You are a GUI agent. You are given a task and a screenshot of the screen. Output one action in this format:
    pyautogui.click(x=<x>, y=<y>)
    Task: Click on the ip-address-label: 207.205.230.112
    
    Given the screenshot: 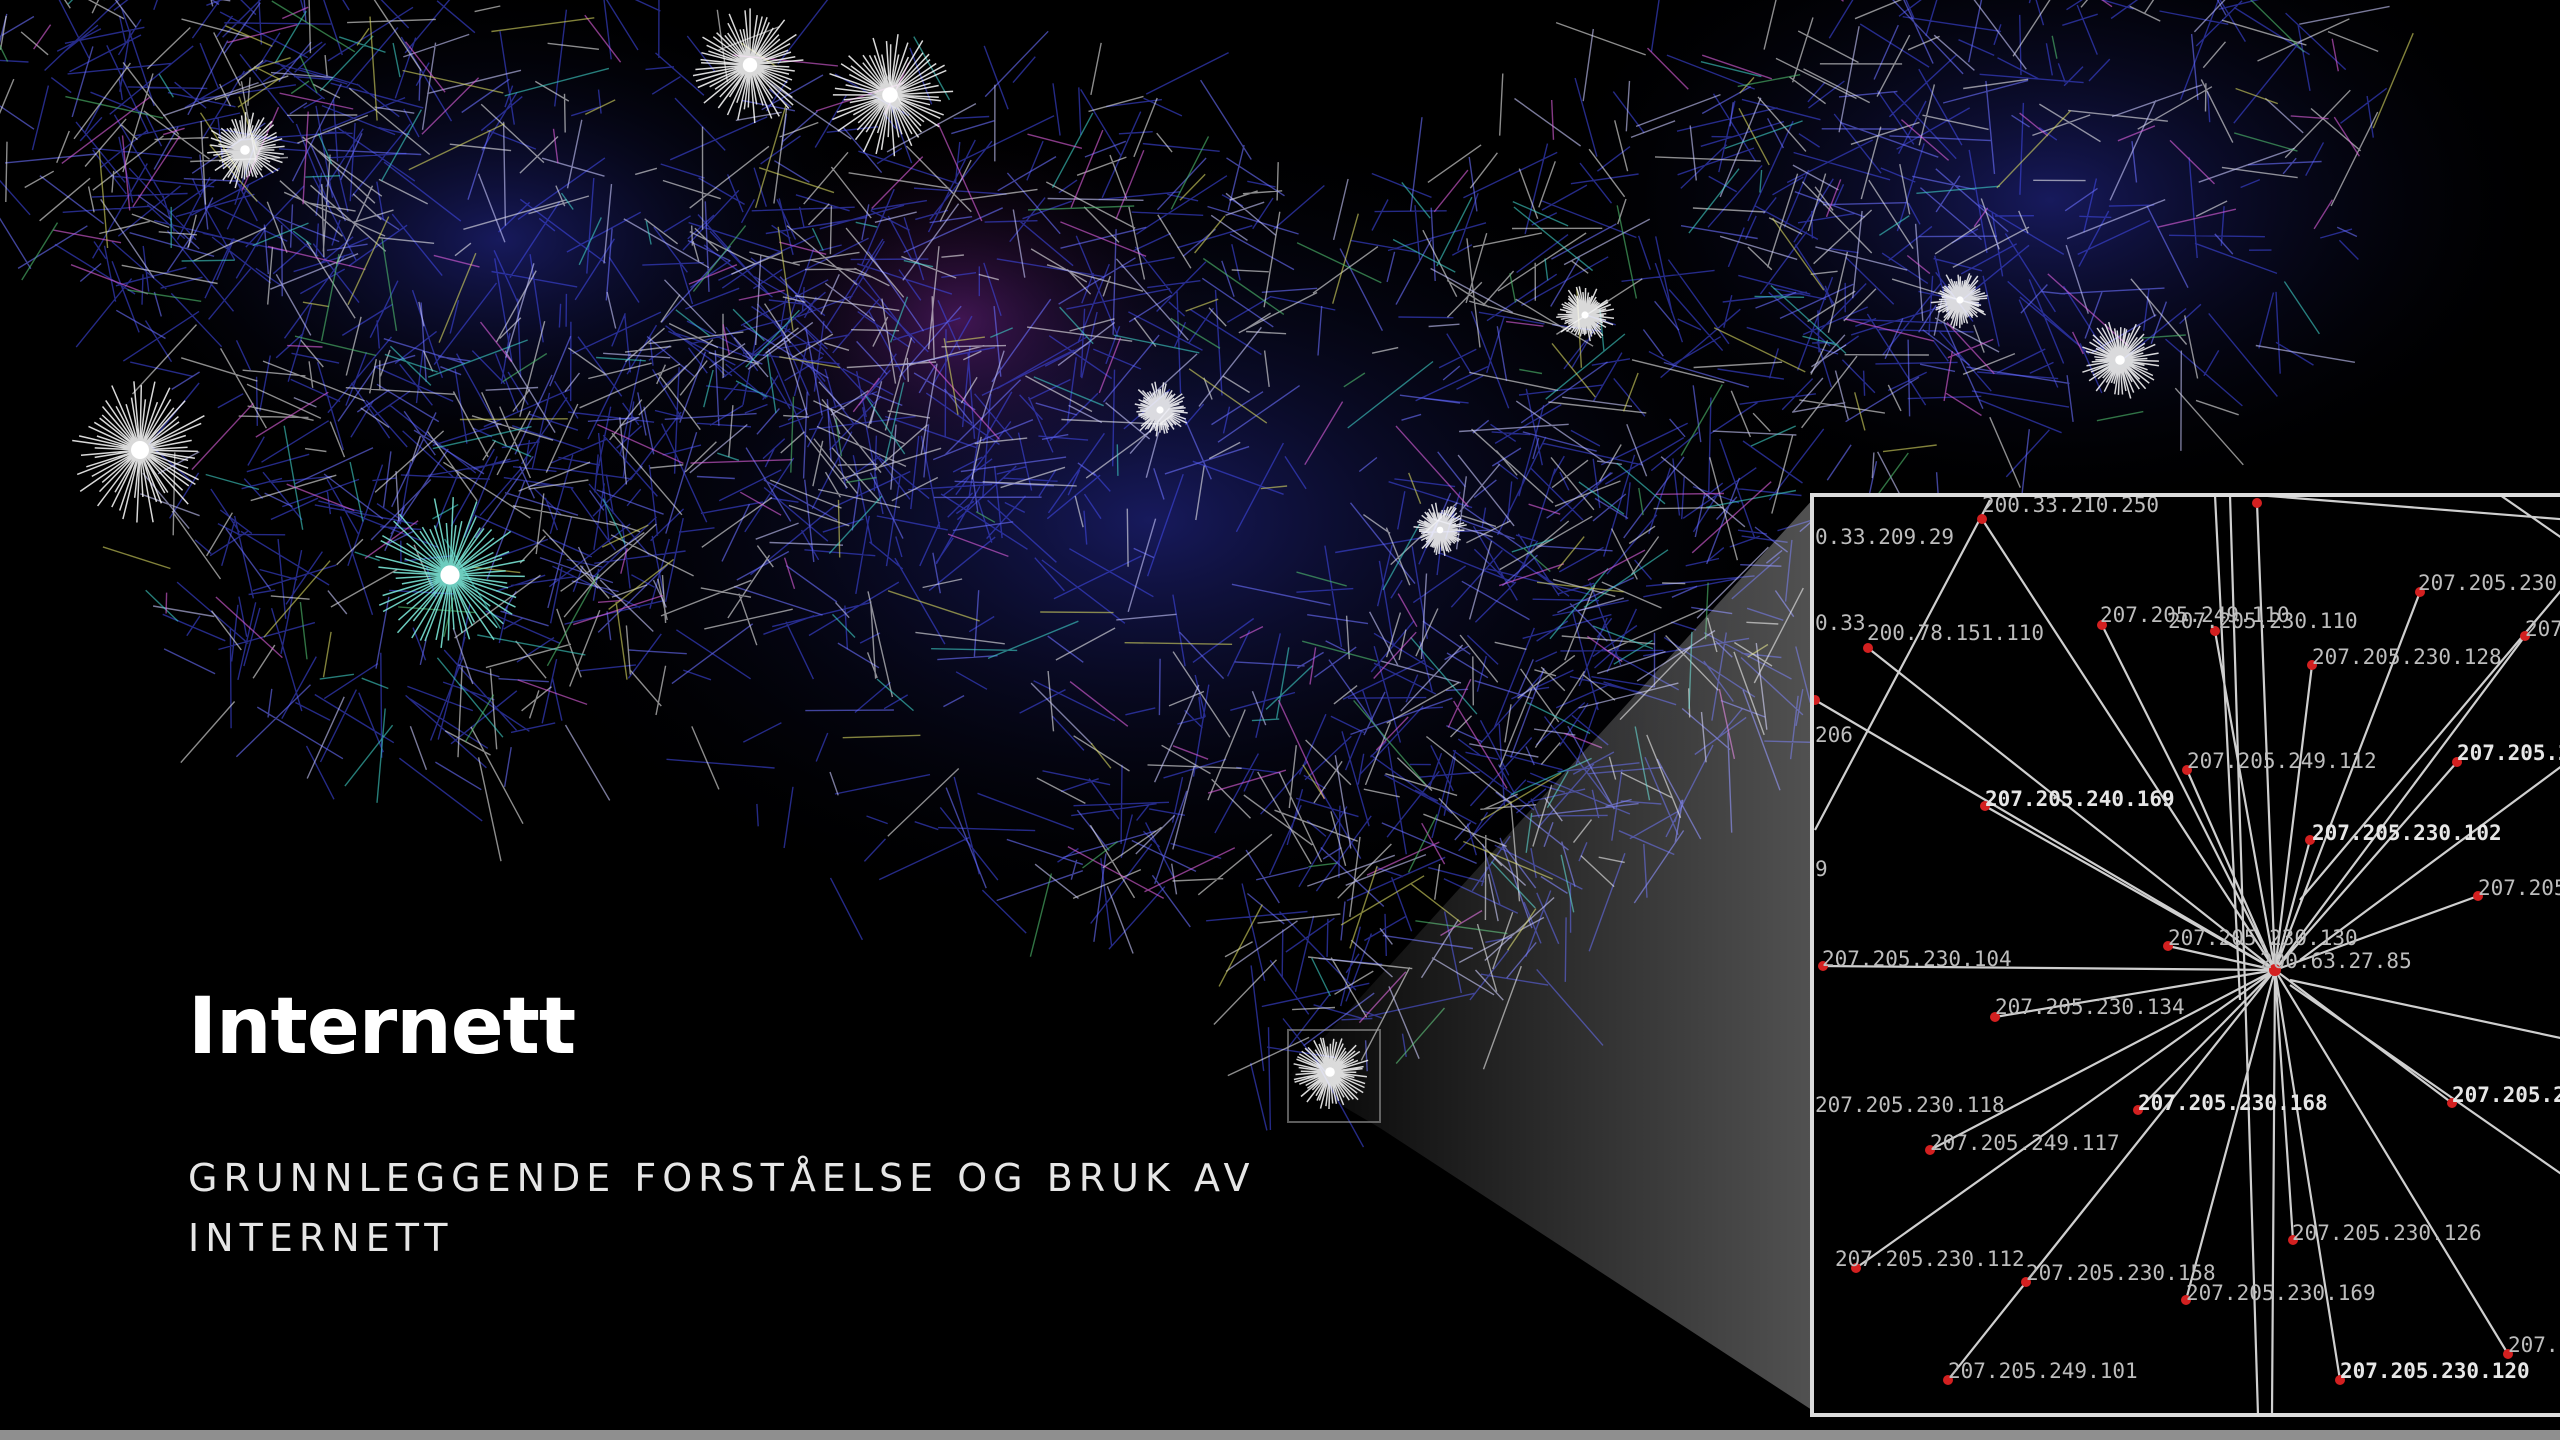 What is the action you would take?
    pyautogui.click(x=1930, y=1259)
    